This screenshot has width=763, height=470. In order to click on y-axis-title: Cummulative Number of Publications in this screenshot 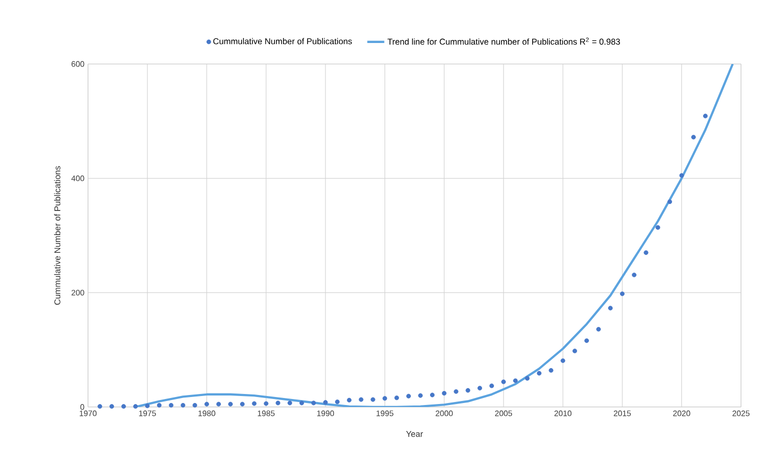, I will do `click(57, 235)`.